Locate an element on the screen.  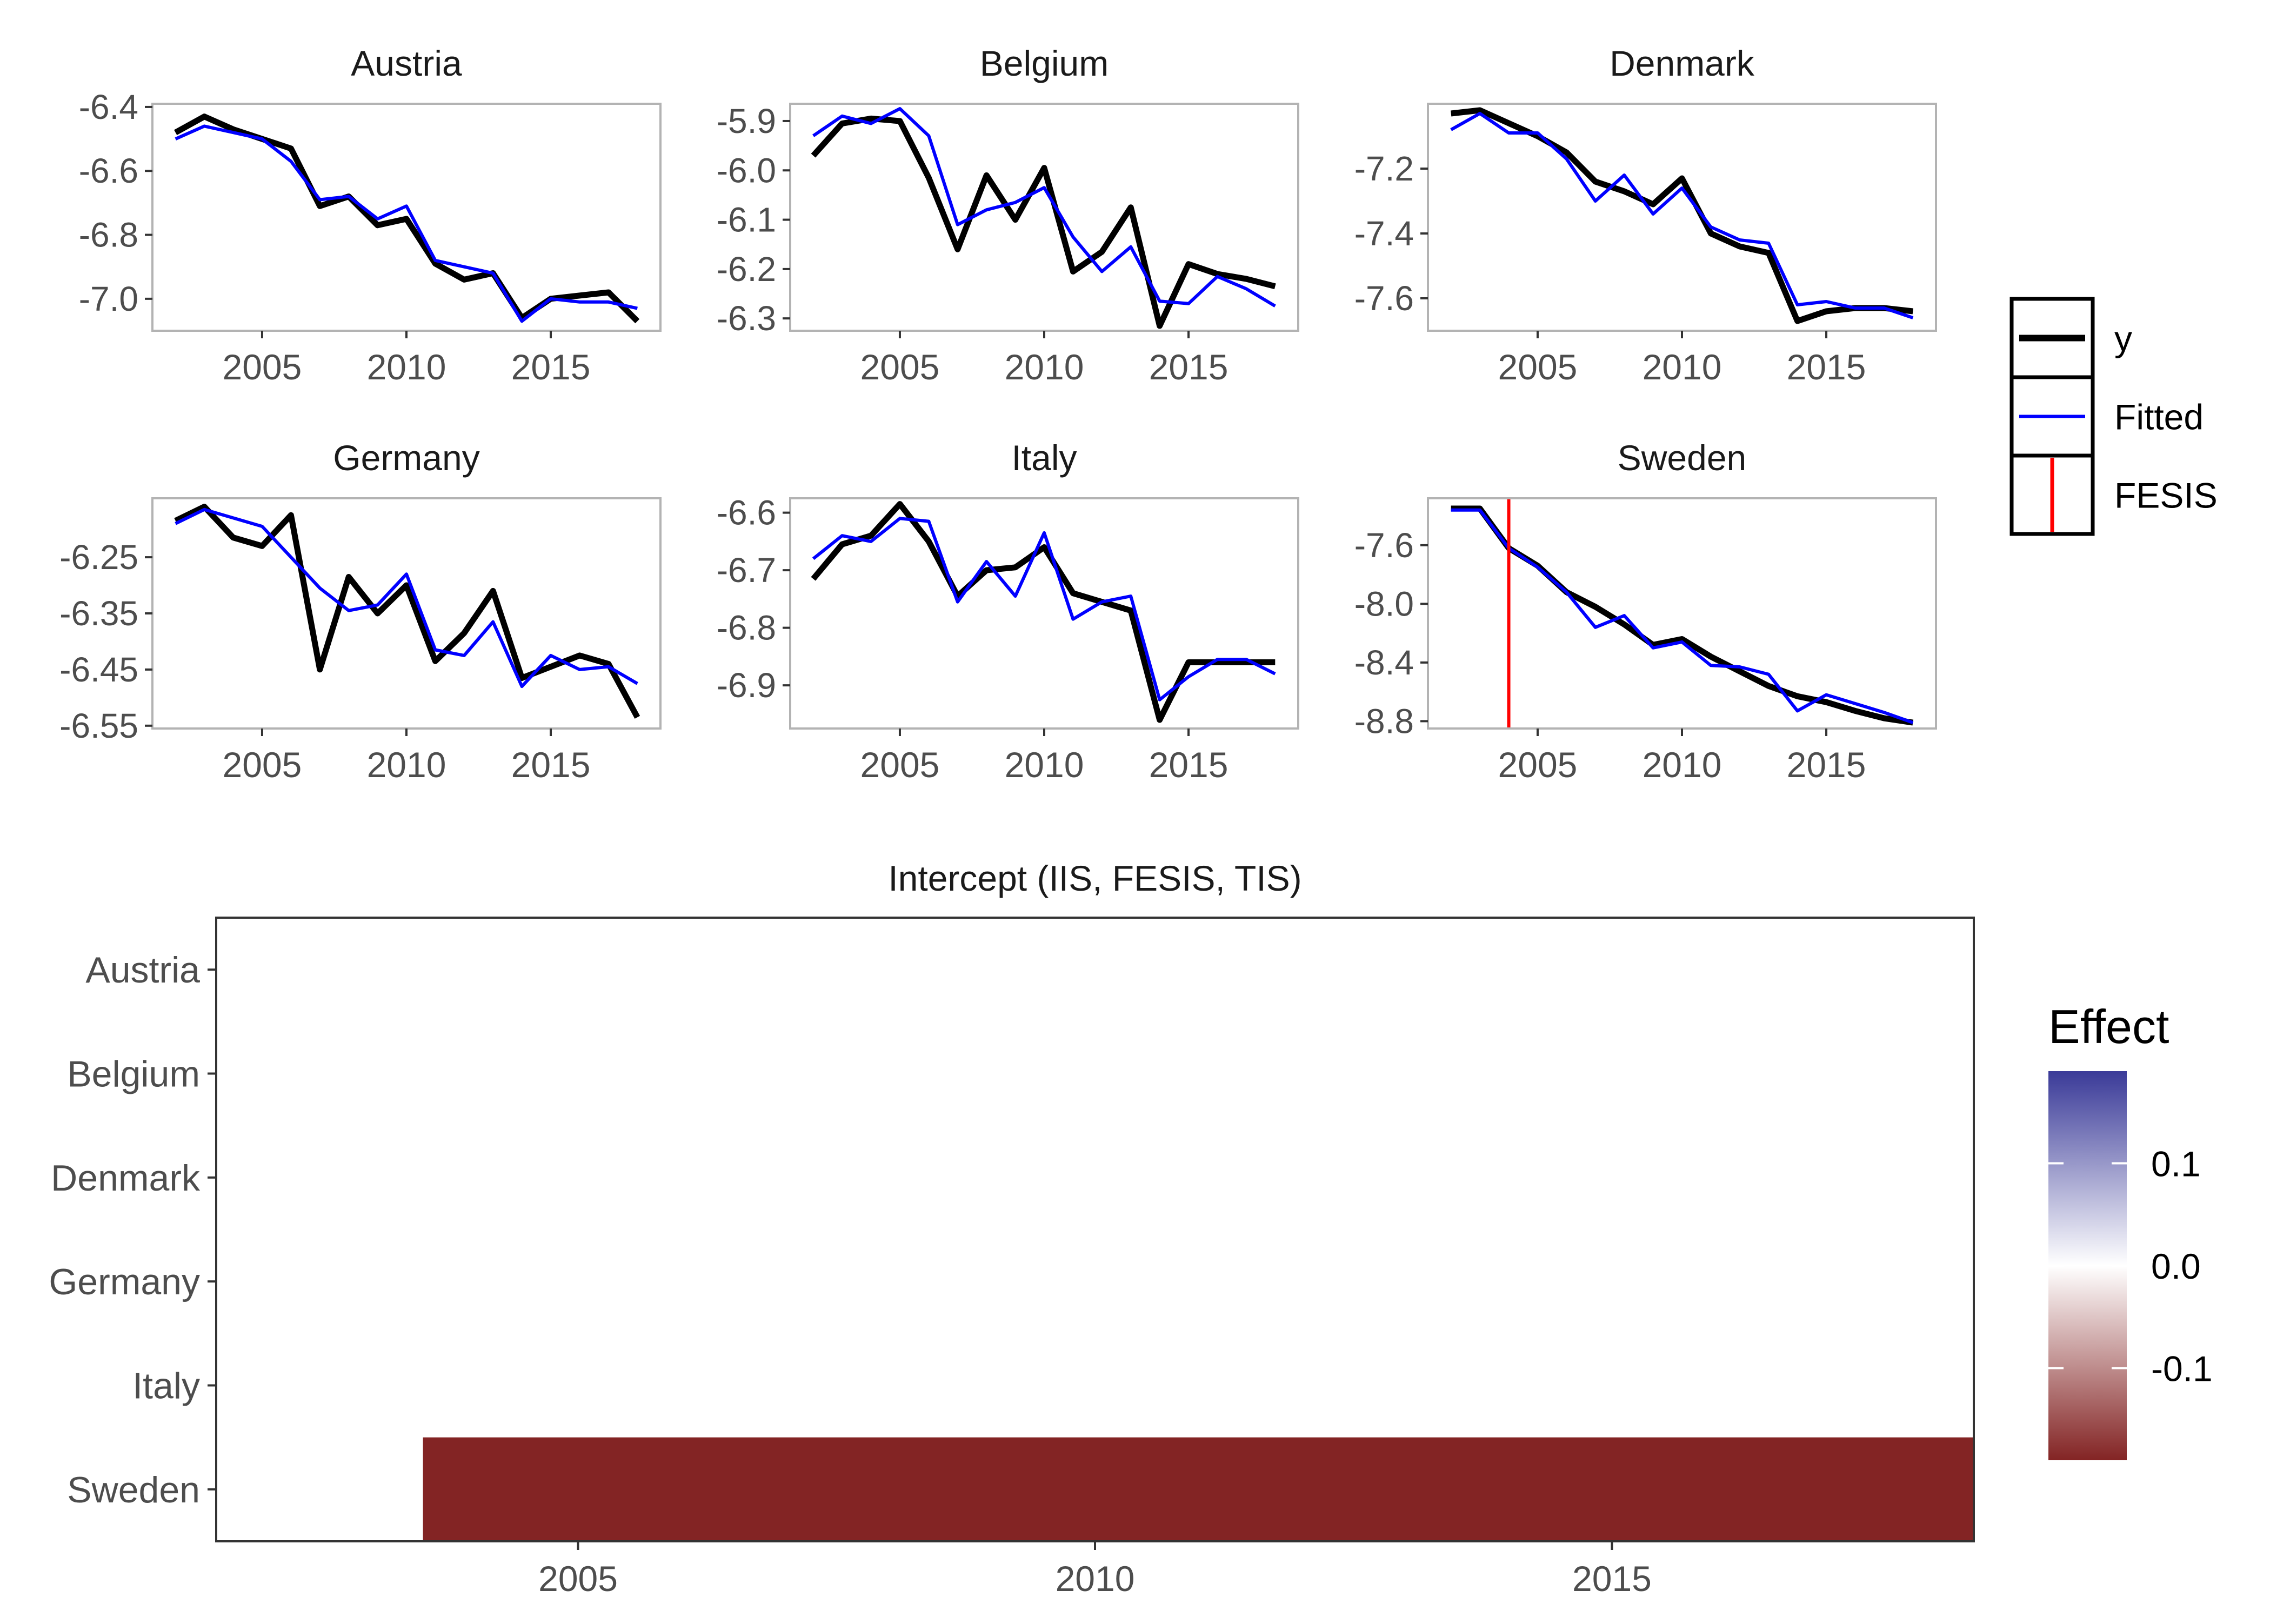
color-bar-label: -0.1 is located at coordinates (2182, 1368).